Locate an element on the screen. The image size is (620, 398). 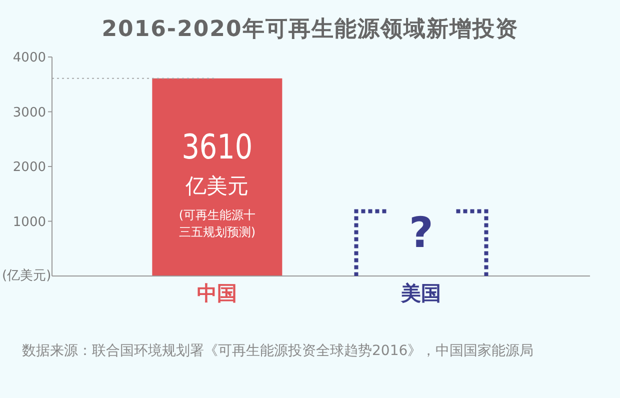
annotation: (可再生能源十三五规划预测) is located at coordinates (217, 224).